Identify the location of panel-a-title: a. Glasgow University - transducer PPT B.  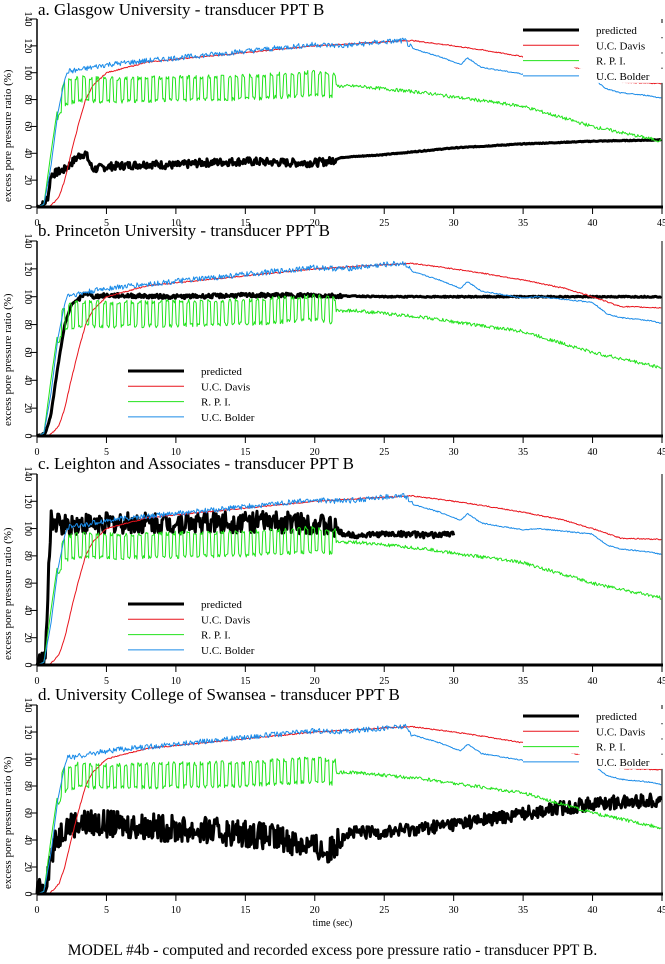
(181, 9).